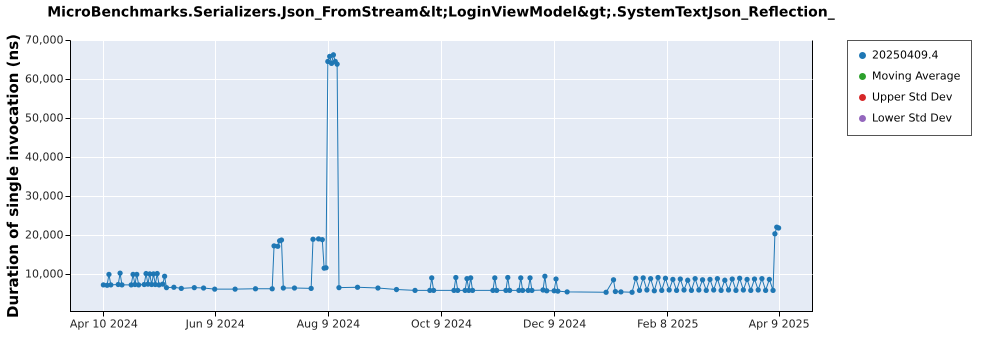  I want to click on x-tick-label: Jun 9 2024, so click(214, 324).